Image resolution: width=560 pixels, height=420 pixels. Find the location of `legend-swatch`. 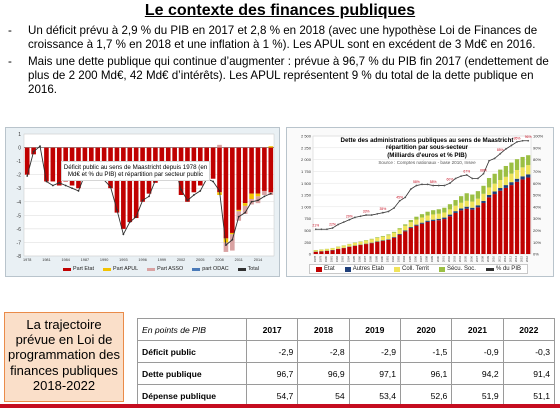

legend-swatch is located at coordinates (441, 269).